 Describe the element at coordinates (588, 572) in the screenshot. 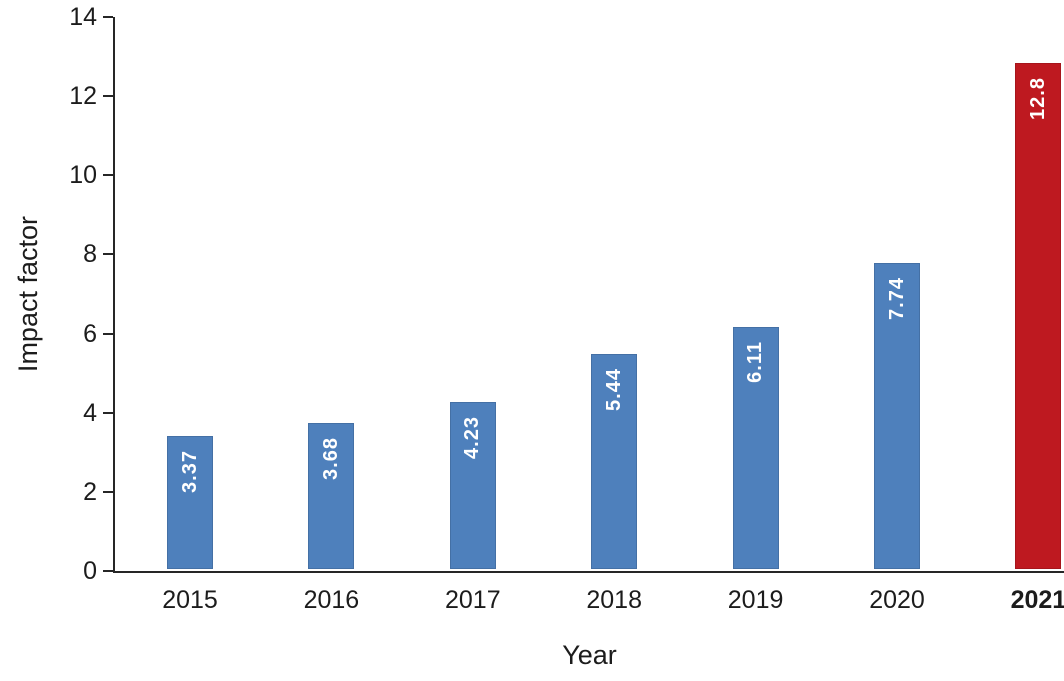

I see `x-axis-line` at that location.